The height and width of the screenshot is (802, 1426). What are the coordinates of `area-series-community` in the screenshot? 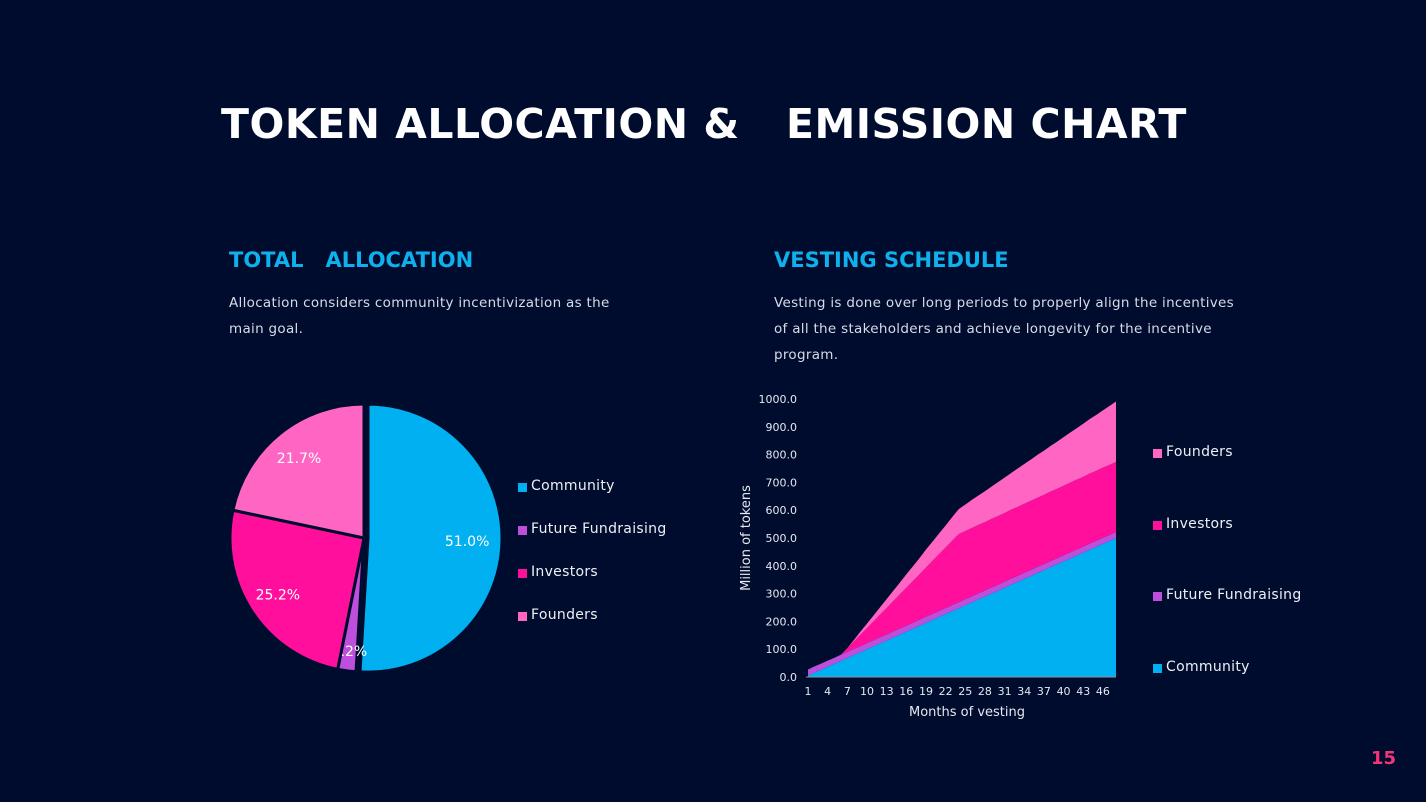 It's located at (962, 607).